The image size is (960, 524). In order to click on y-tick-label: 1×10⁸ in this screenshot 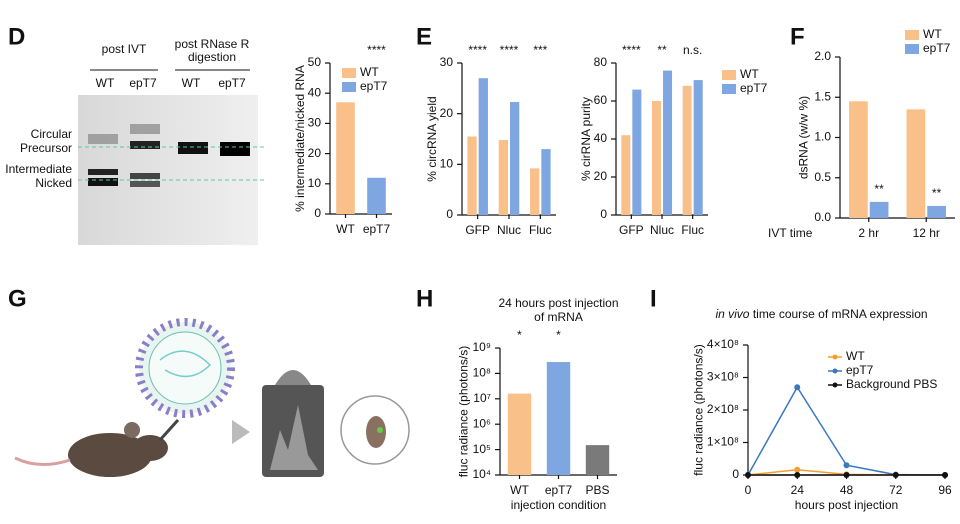, I will do `click(723, 442)`.